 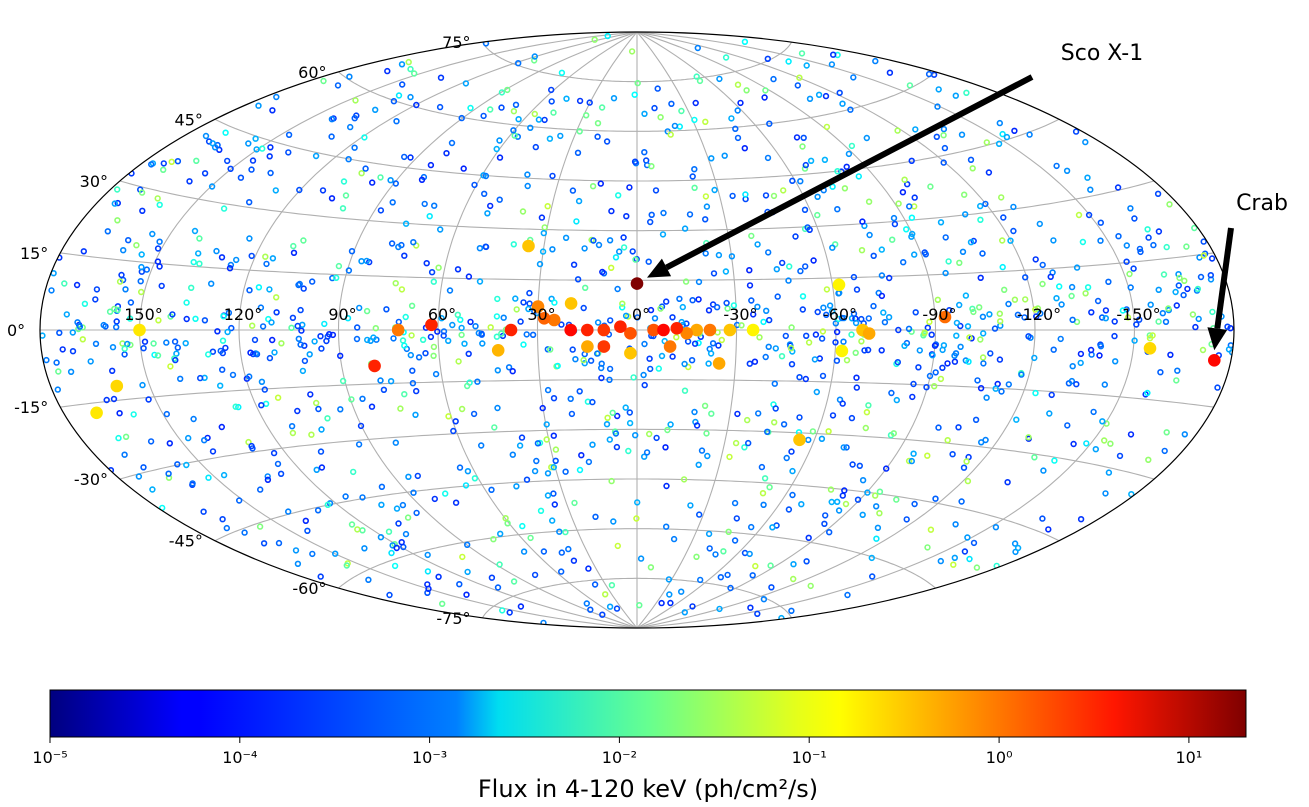 What do you see at coordinates (809, 757) in the screenshot?
I see `colorbar-tick-label: 10⁻¹` at bounding box center [809, 757].